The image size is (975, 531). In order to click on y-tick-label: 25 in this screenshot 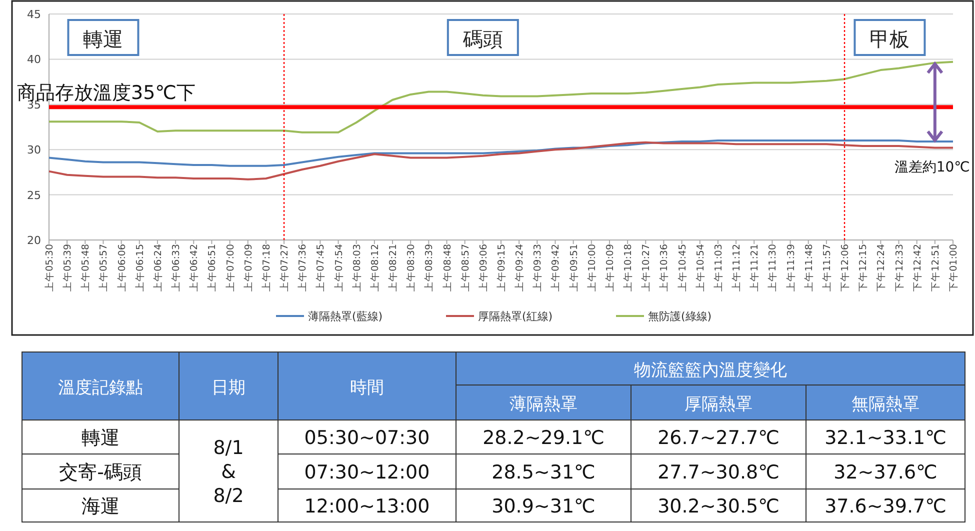, I will do `click(34, 195)`.